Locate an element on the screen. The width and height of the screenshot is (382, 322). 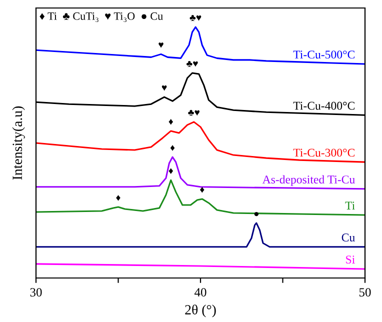
y-axis-title: Intensity(a.u) is located at coordinates (18, 143).